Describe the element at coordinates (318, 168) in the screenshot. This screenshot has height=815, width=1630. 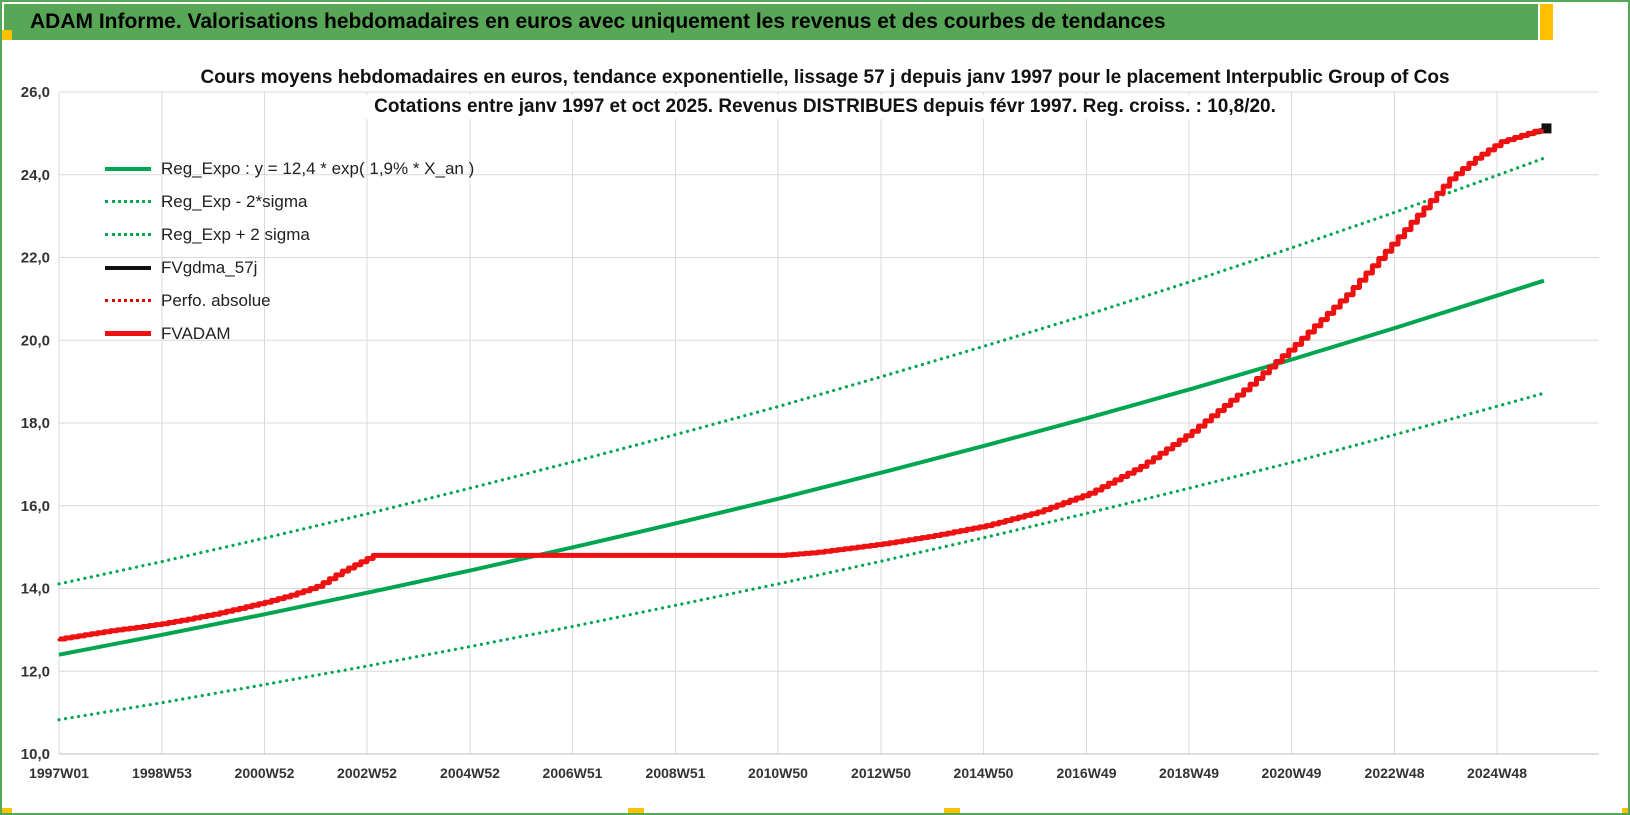
I see `legend-label-reg_expo: Reg_Expo : y = 12,4 * exp( 1,9% * X_an )` at that location.